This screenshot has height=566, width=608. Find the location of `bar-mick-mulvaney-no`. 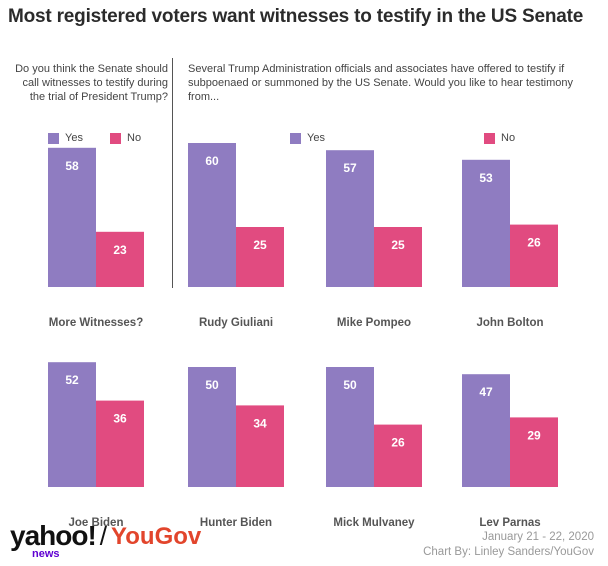

bar-mick-mulvaney-no is located at coordinates (398, 455).